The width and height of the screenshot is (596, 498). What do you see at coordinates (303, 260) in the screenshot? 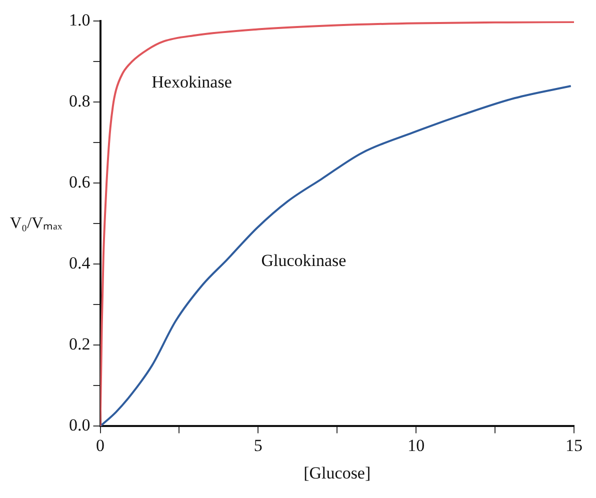
I see `series-label: Glucokinase` at bounding box center [303, 260].